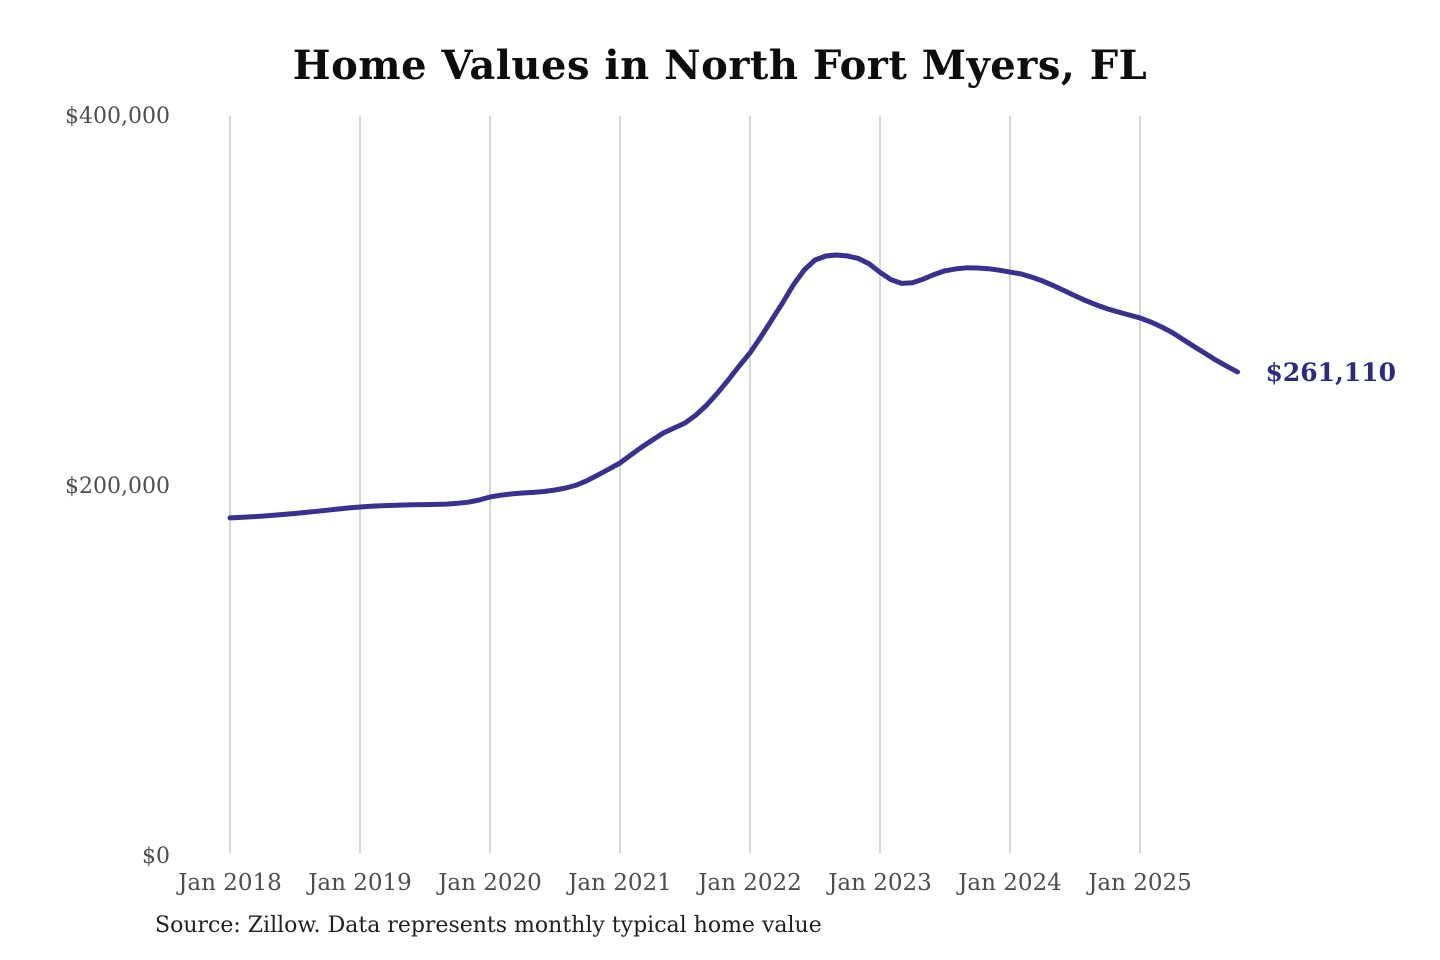  I want to click on x-tick-label: Jan 2020, so click(489, 883).